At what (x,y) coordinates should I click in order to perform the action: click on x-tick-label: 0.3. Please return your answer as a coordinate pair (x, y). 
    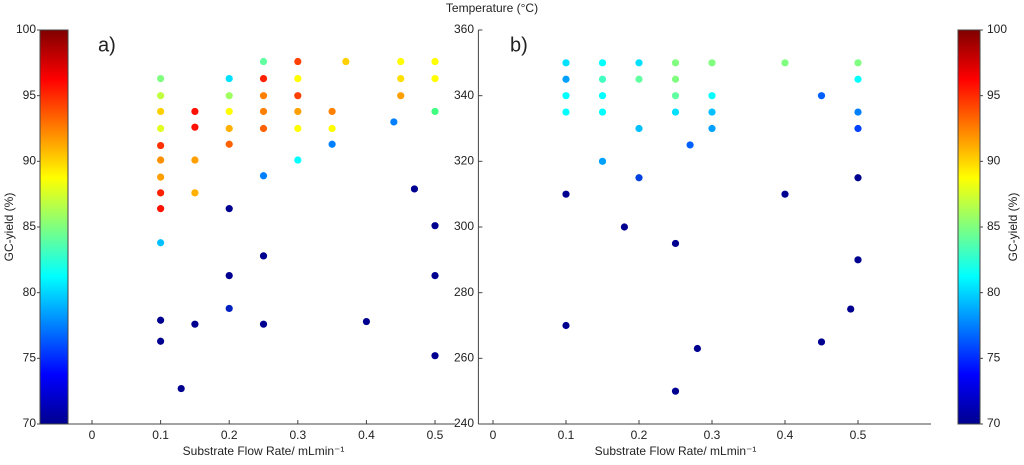
    Looking at the image, I should click on (297, 435).